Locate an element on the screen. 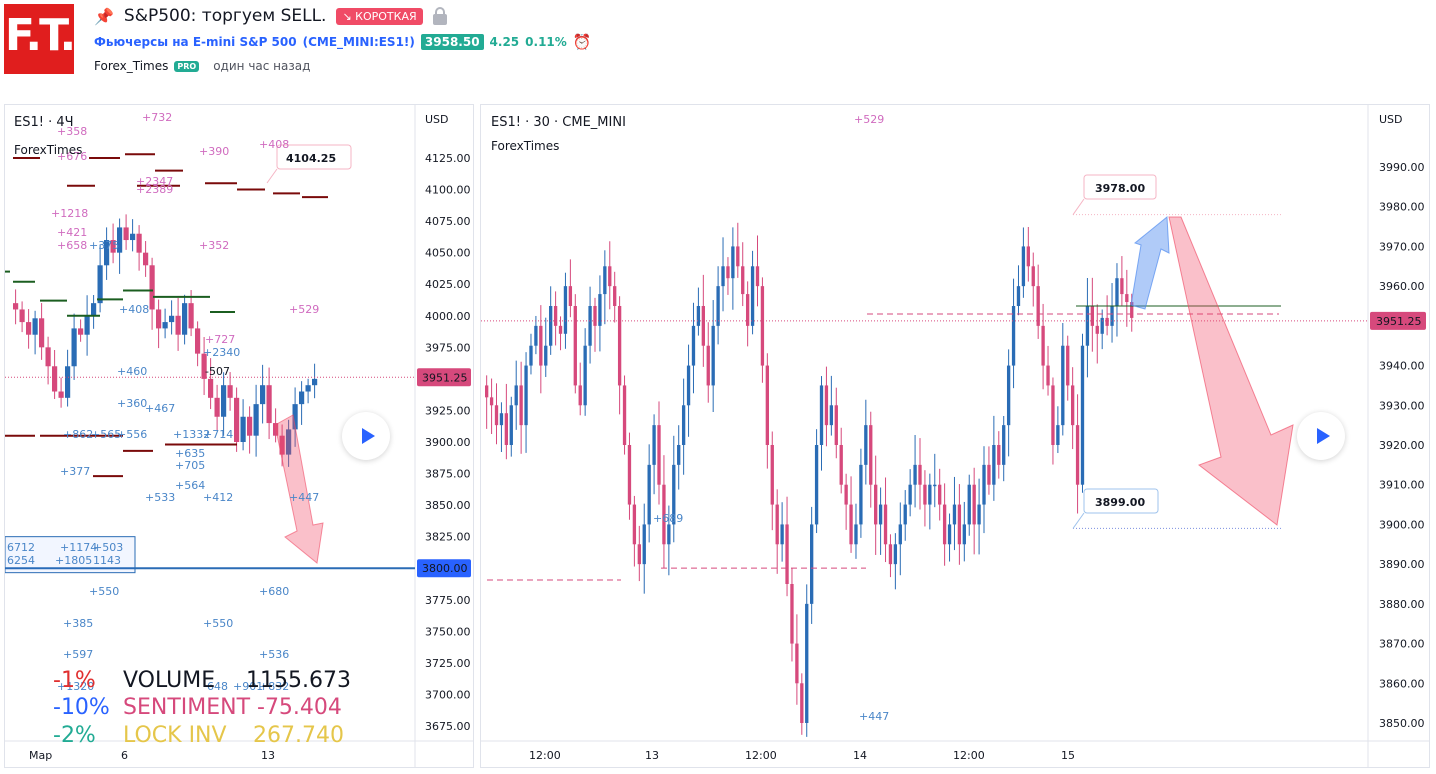 Image resolution: width=1436 pixels, height=774 pixels. annotation-label: +901 is located at coordinates (248, 686).